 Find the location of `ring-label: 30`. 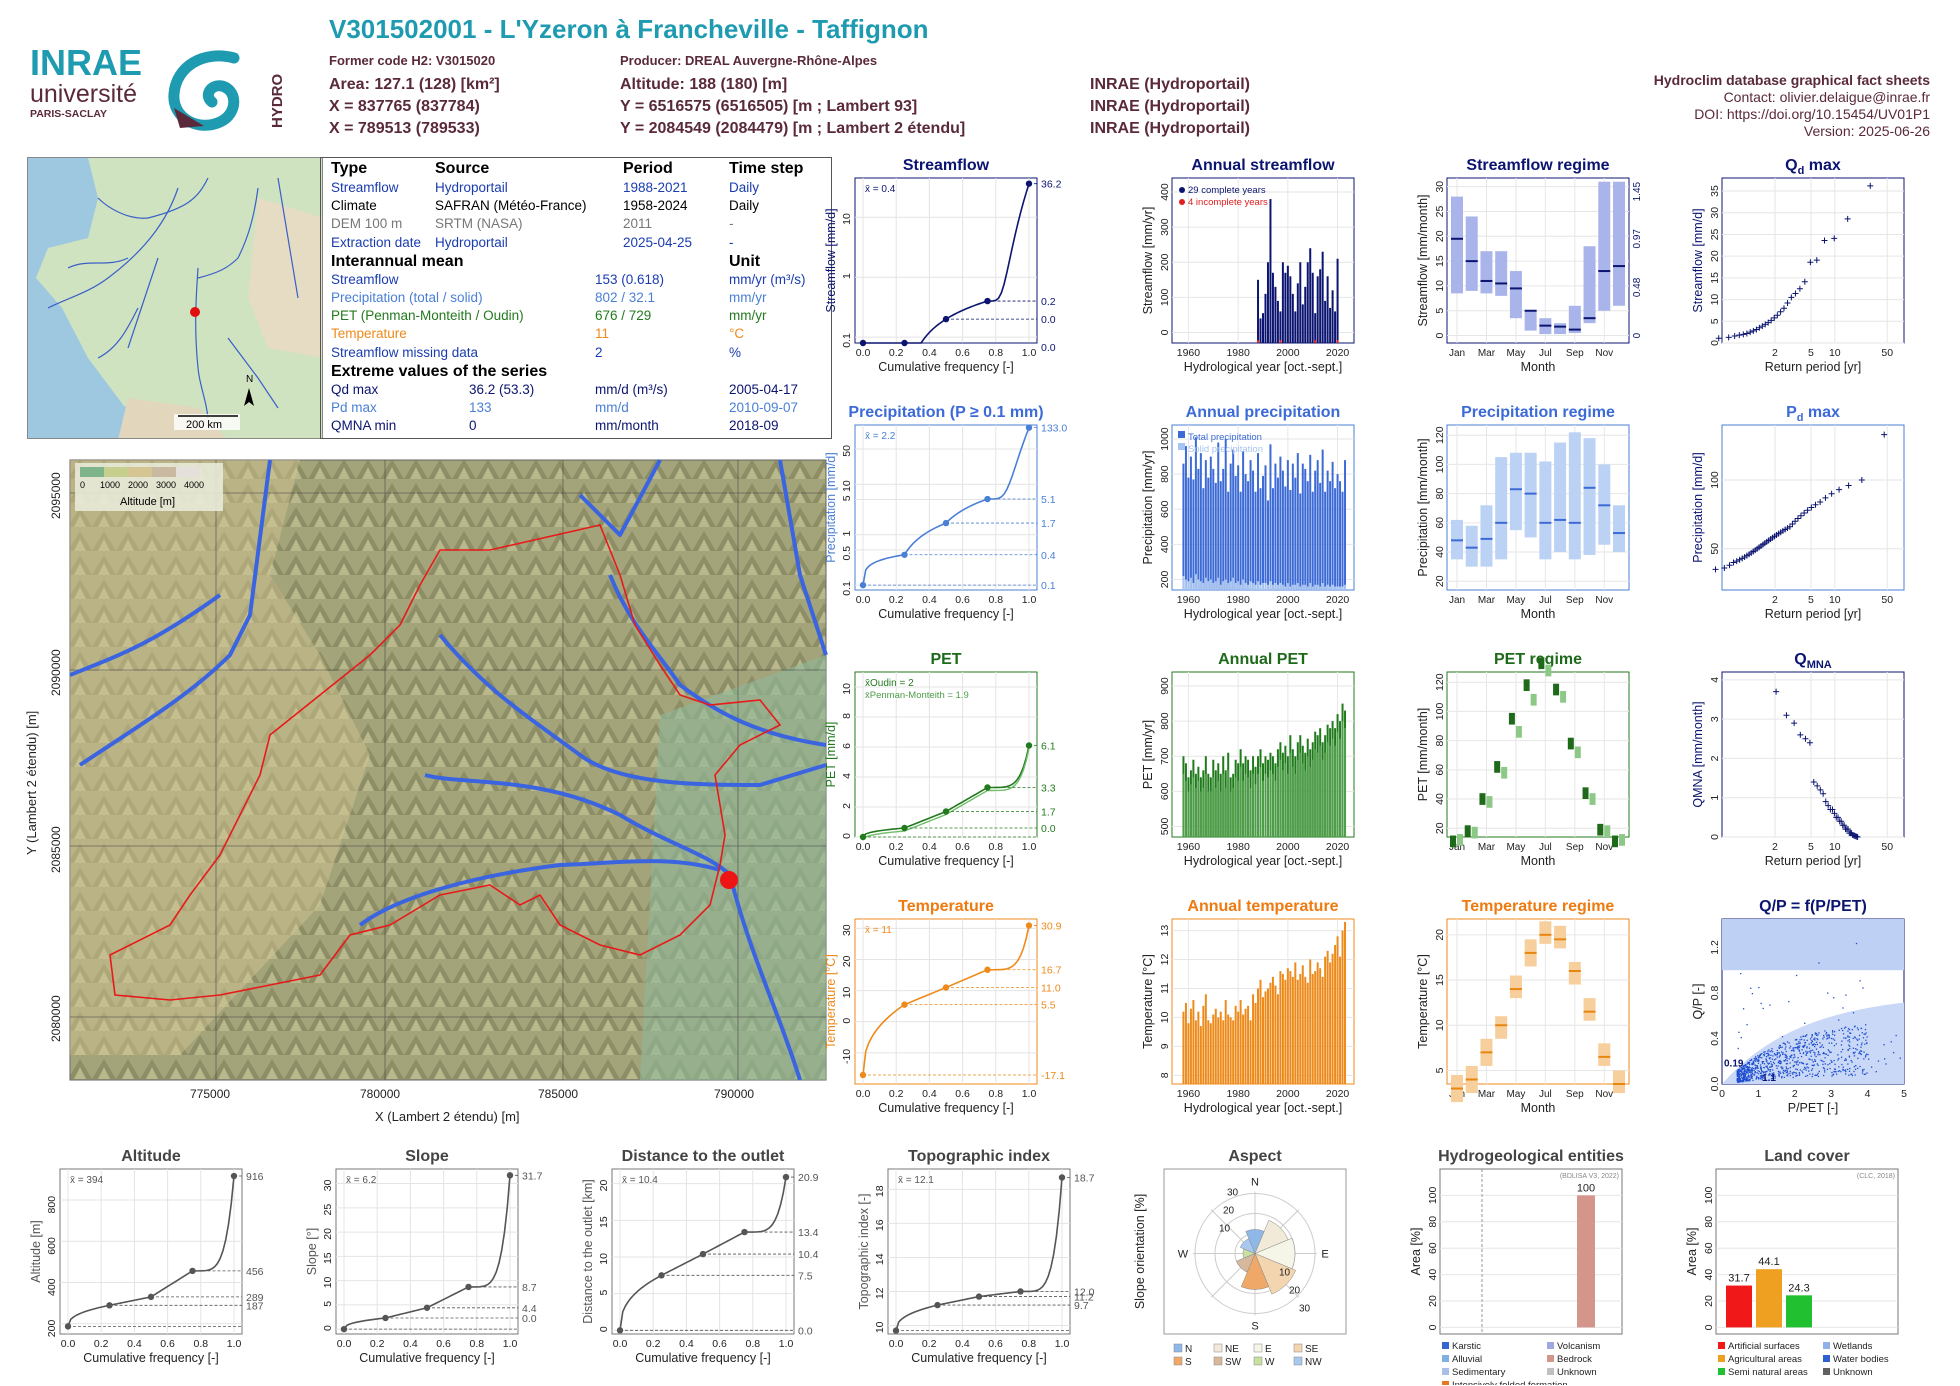

ring-label: 30 is located at coordinates (1233, 1193).